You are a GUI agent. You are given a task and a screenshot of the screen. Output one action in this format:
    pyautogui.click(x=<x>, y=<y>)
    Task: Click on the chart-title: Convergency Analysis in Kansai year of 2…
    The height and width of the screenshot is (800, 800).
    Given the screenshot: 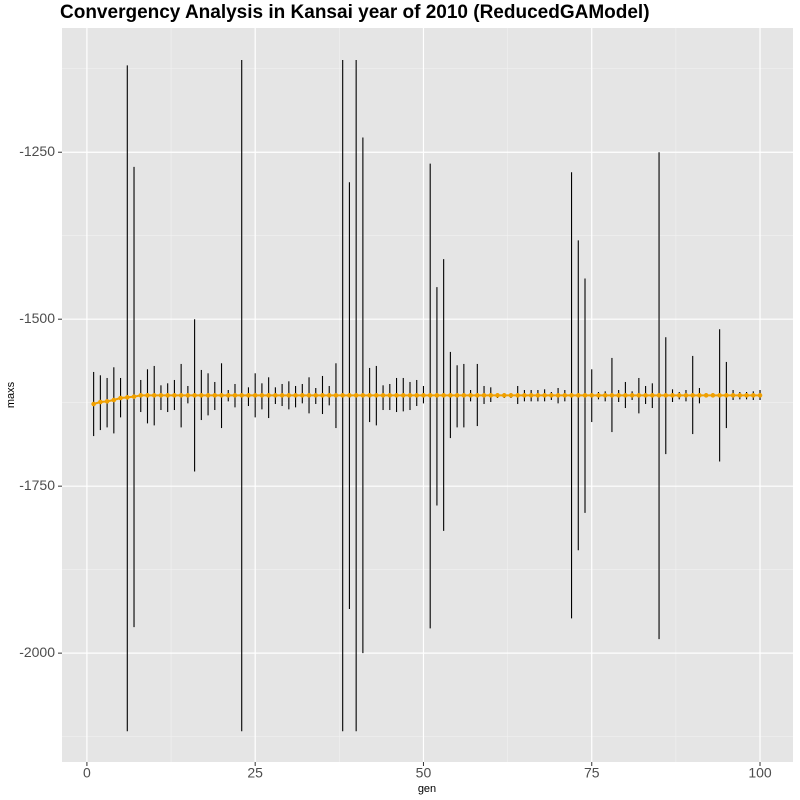 What is the action you would take?
    pyautogui.click(x=355, y=12)
    